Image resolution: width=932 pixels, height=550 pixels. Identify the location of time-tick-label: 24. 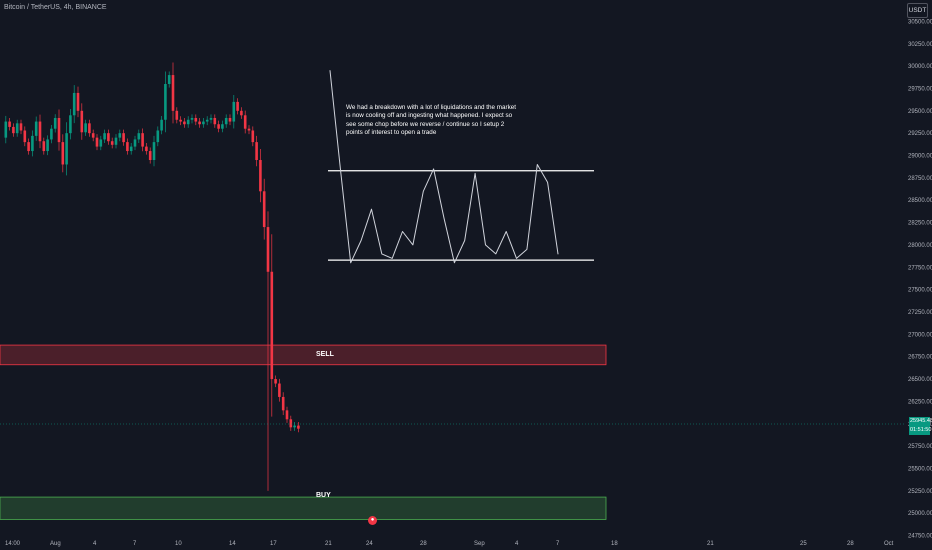
(369, 544).